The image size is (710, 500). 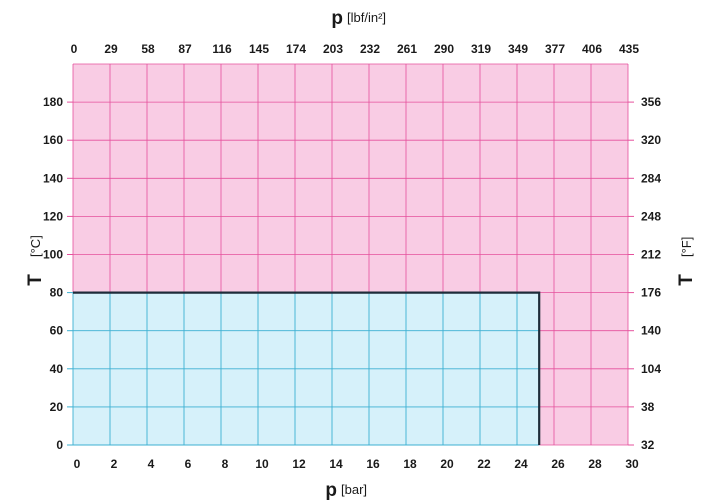 I want to click on right-tick-label: 284, so click(x=651, y=178).